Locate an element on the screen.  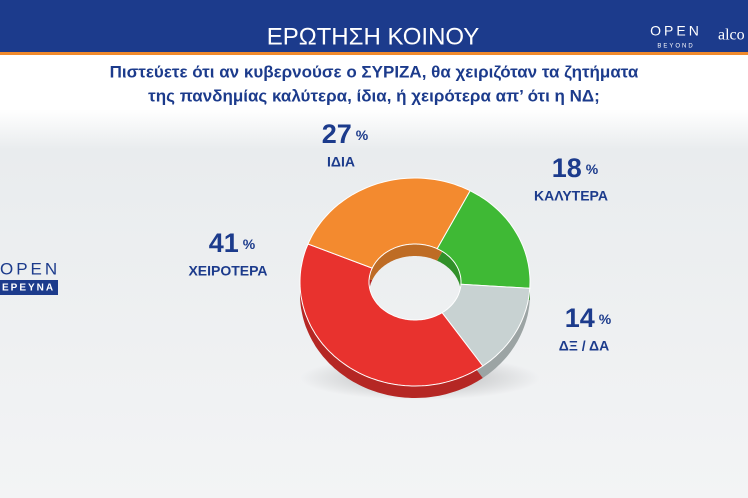
value-label: 41% is located at coordinates (232, 243).